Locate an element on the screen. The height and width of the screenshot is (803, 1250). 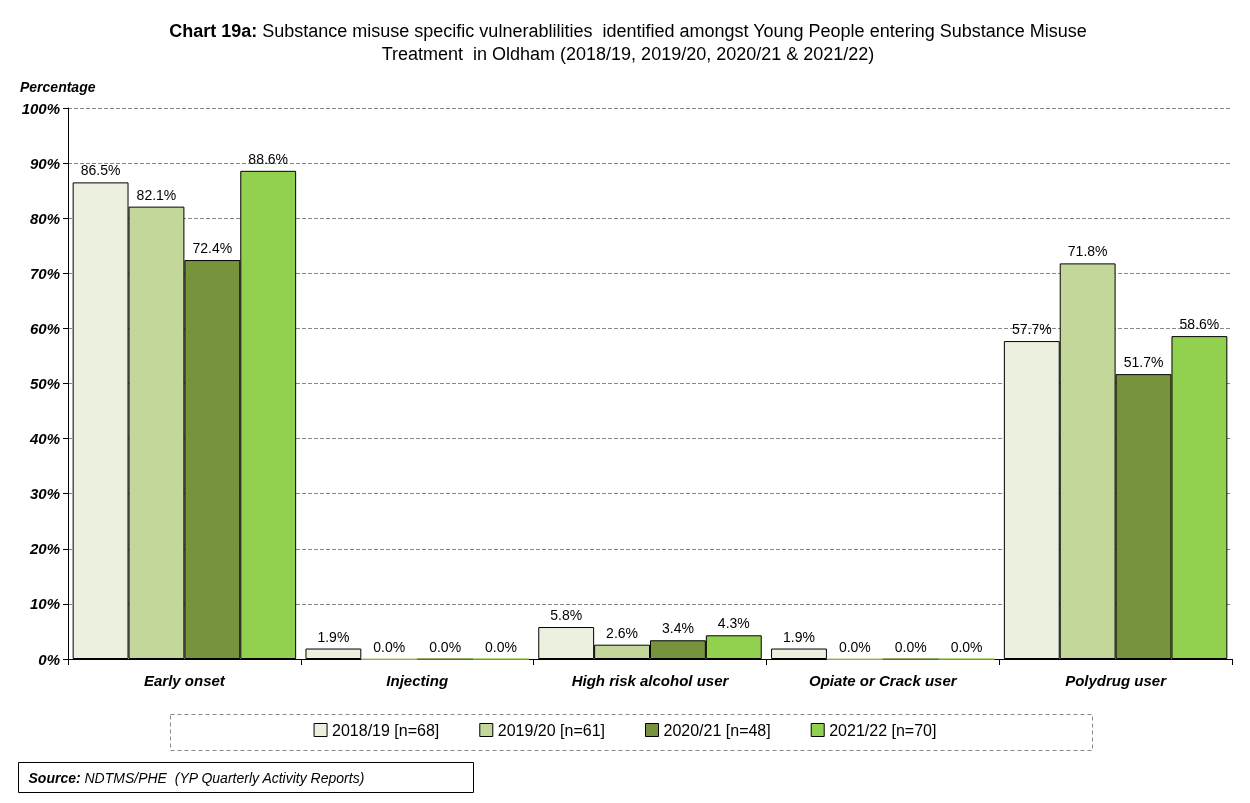
legend-label: 2020/21 [n=48] is located at coordinates (717, 730).